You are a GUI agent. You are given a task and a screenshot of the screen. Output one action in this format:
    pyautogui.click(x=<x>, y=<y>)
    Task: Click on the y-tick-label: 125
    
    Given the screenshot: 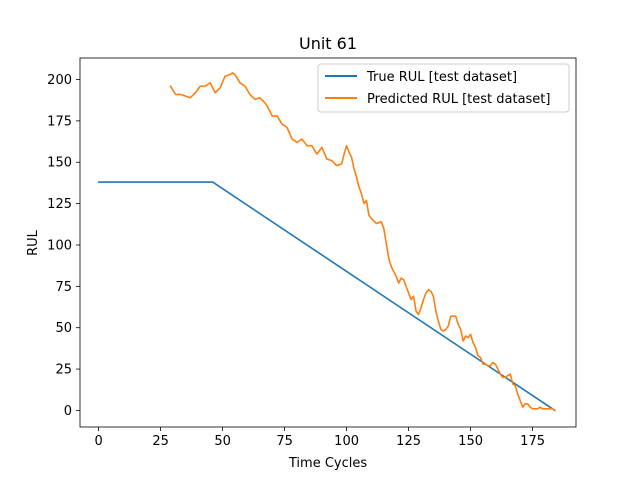 What is the action you would take?
    pyautogui.click(x=59, y=204)
    